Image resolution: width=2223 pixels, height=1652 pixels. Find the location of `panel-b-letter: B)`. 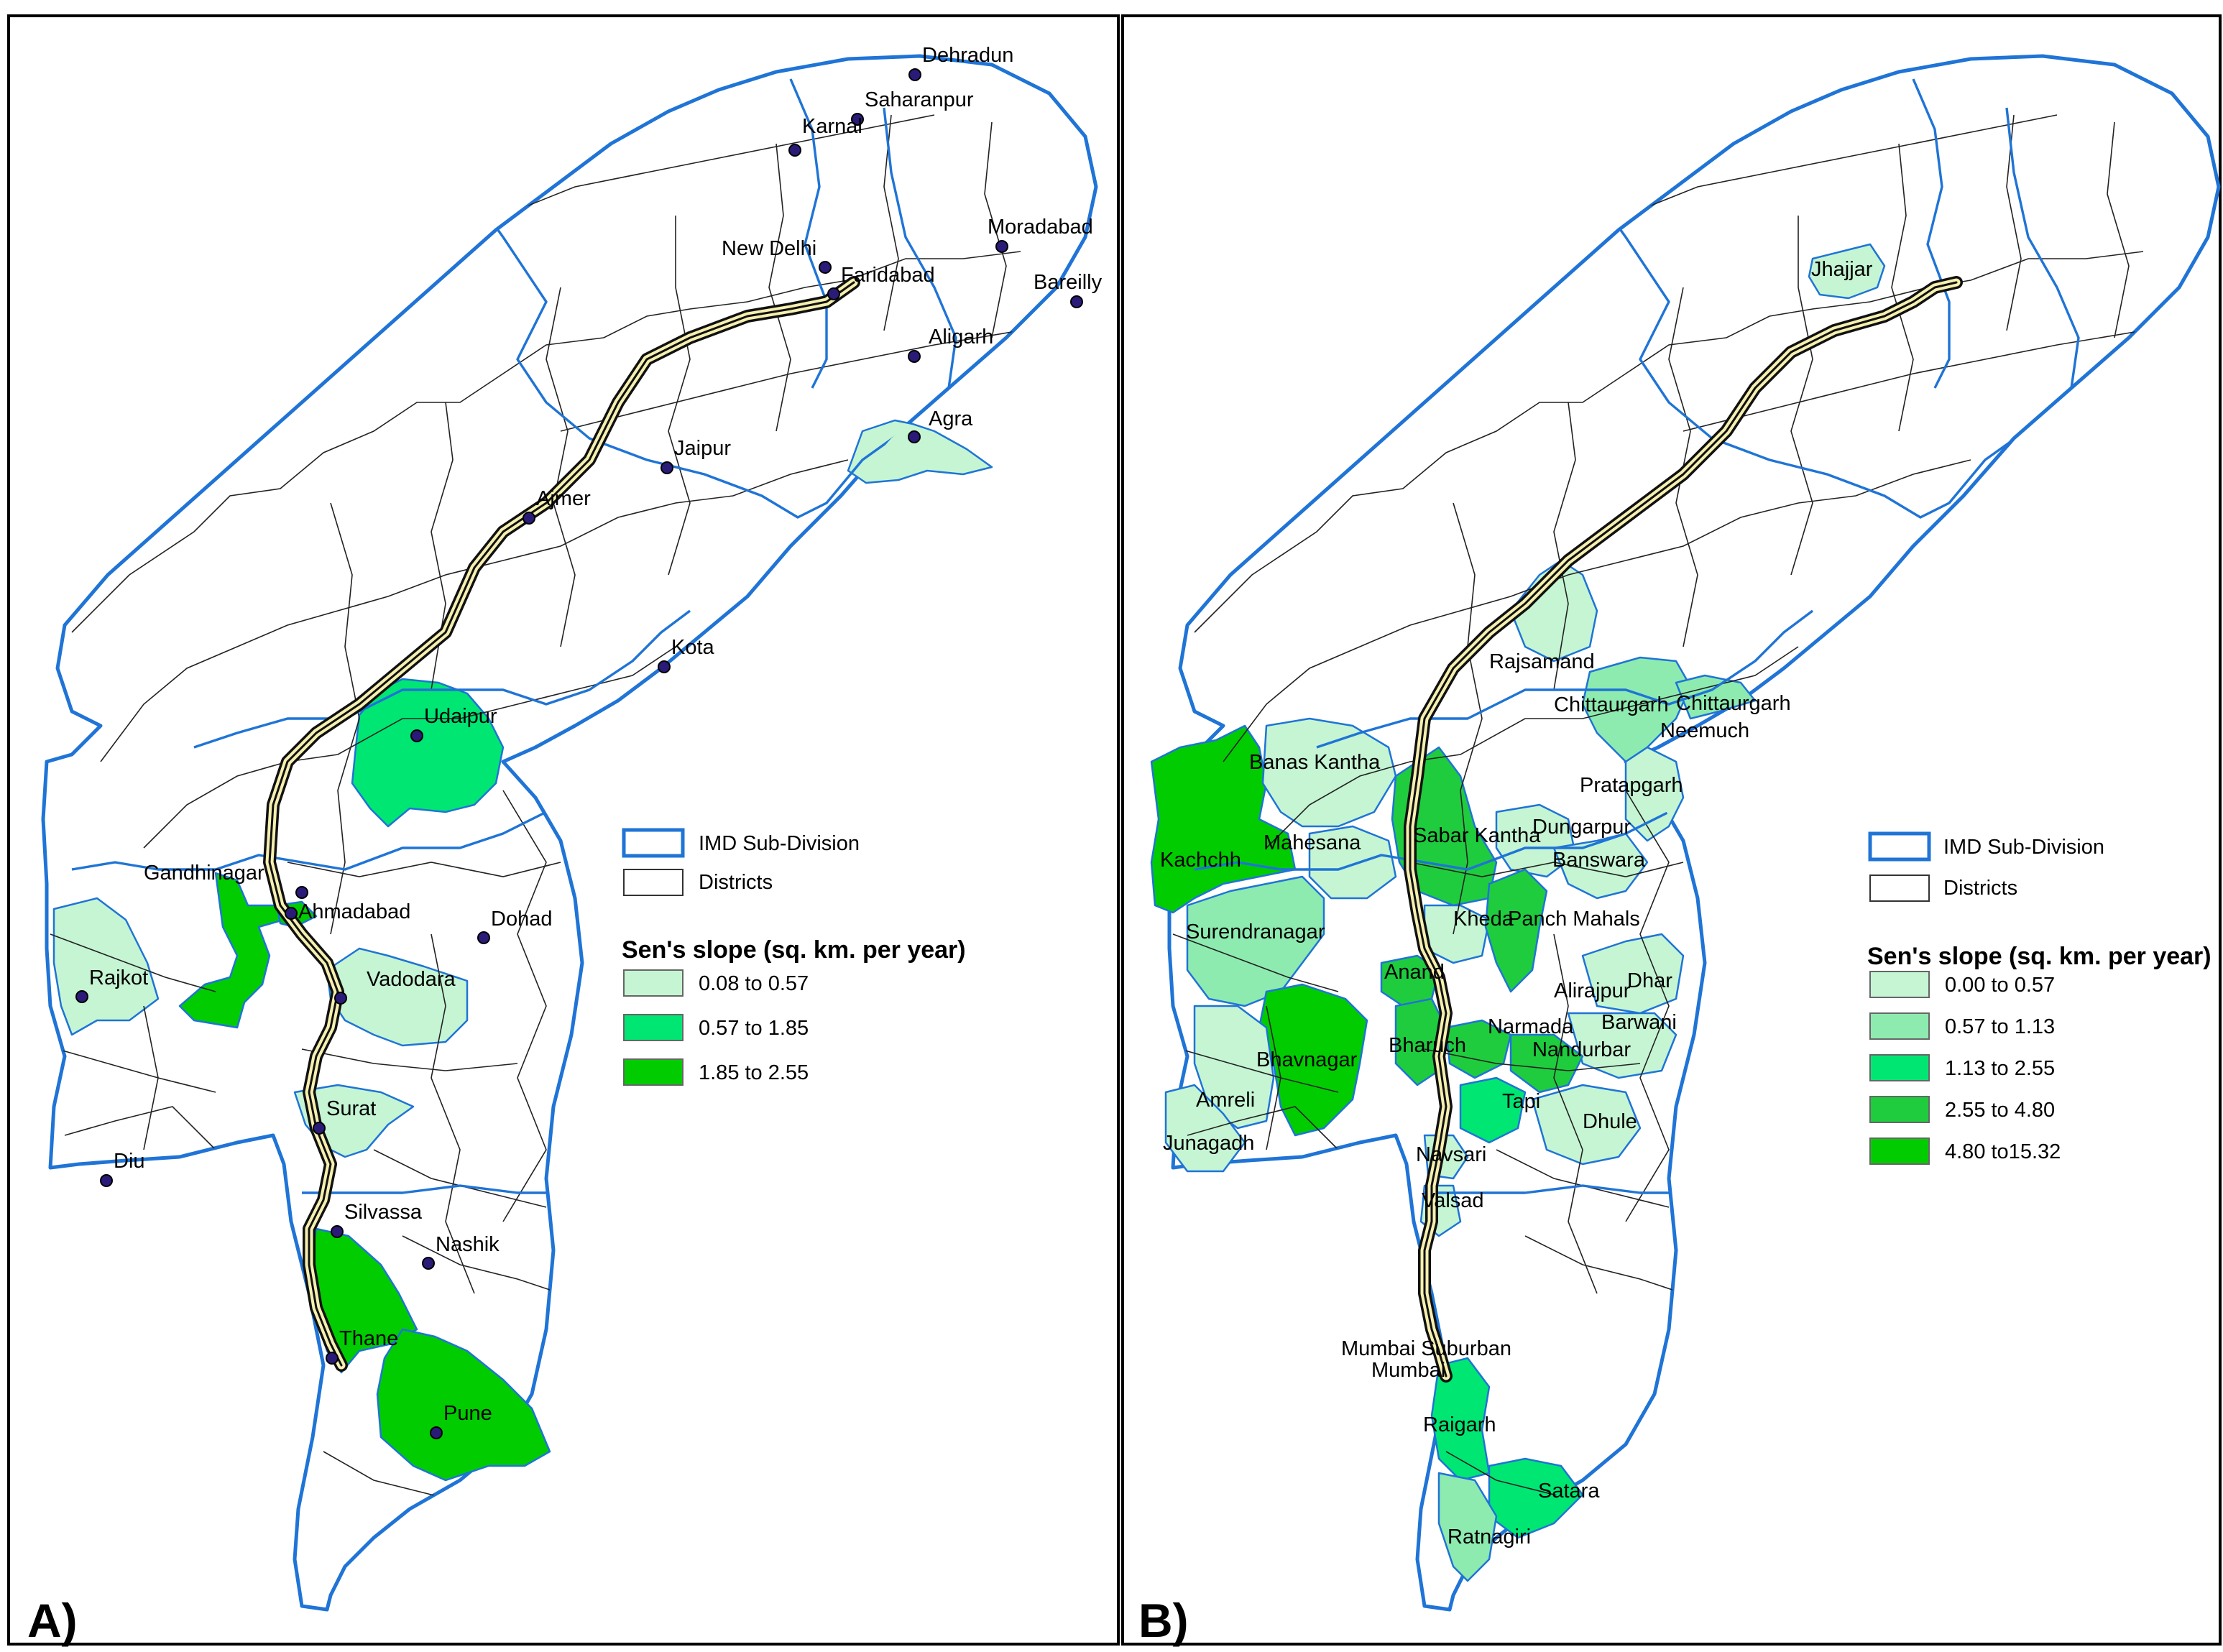

panel-b-letter: B) is located at coordinates (1163, 1620).